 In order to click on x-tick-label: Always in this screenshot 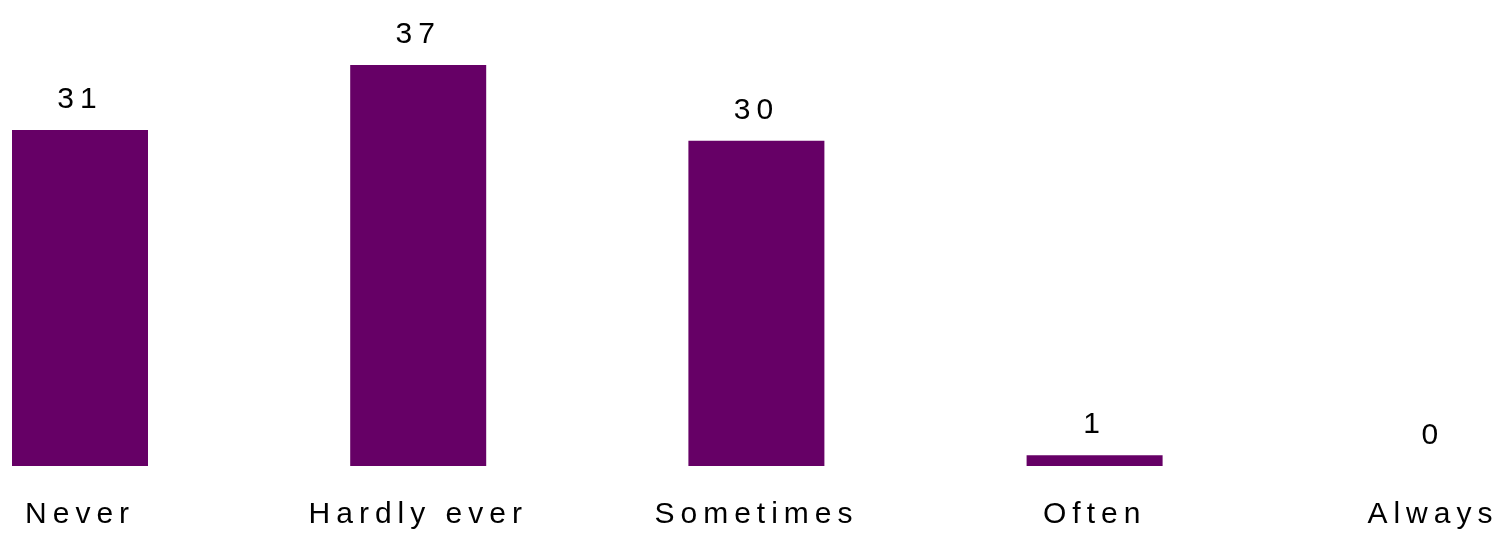, I will do `click(1433, 513)`.